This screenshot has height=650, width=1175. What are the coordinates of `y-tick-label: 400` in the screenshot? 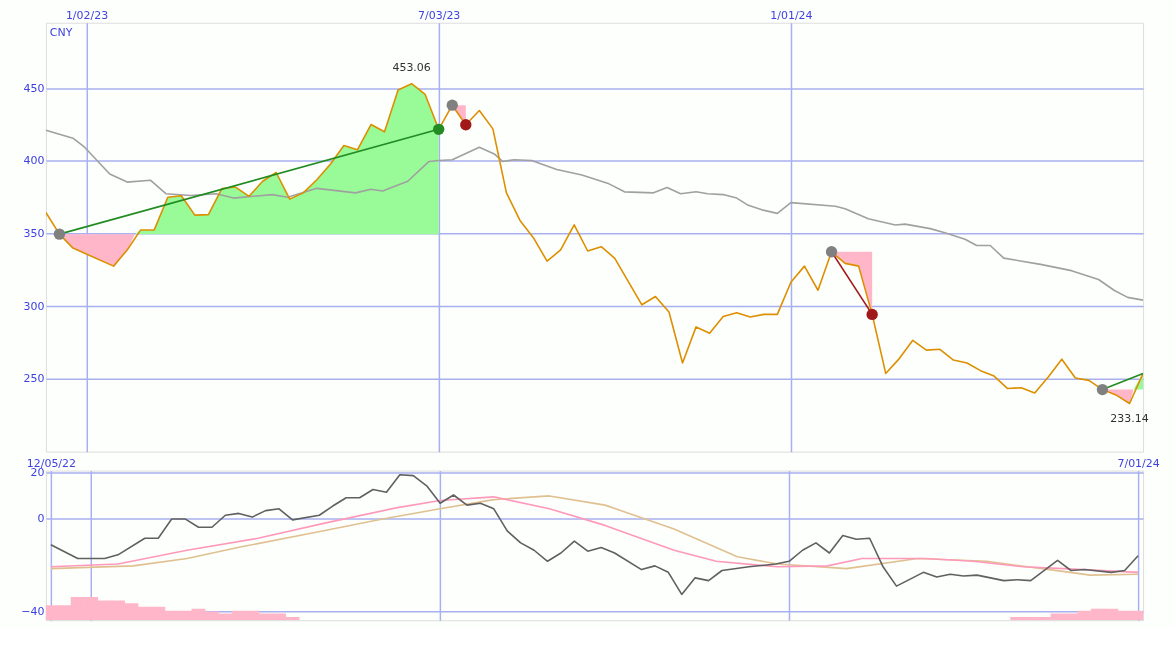 It's located at (34, 161).